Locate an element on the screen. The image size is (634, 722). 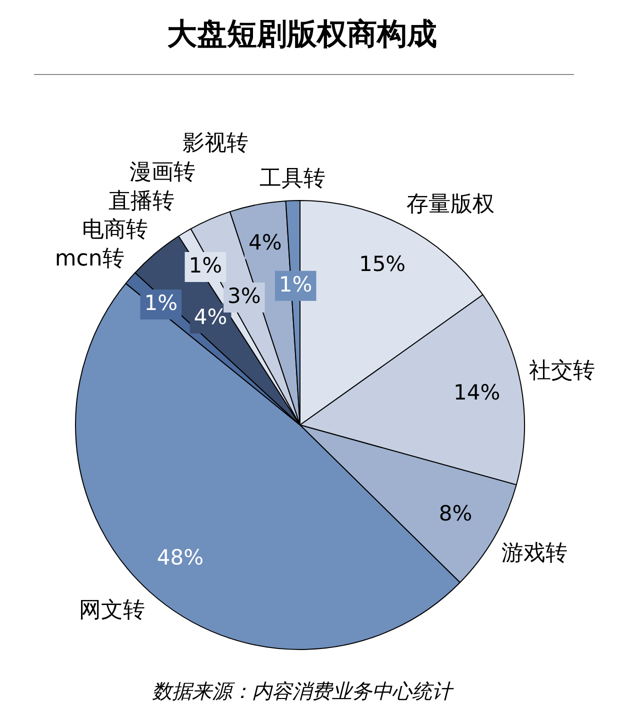
slice-label: 影视转 is located at coordinates (215, 143).